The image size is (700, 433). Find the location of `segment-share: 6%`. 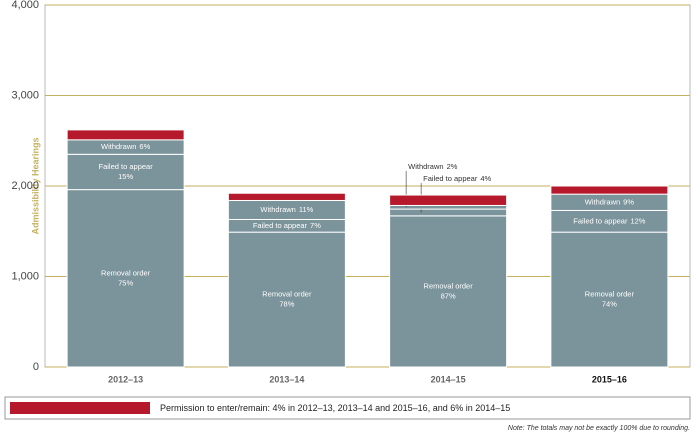

segment-share: 6% is located at coordinates (144, 146).